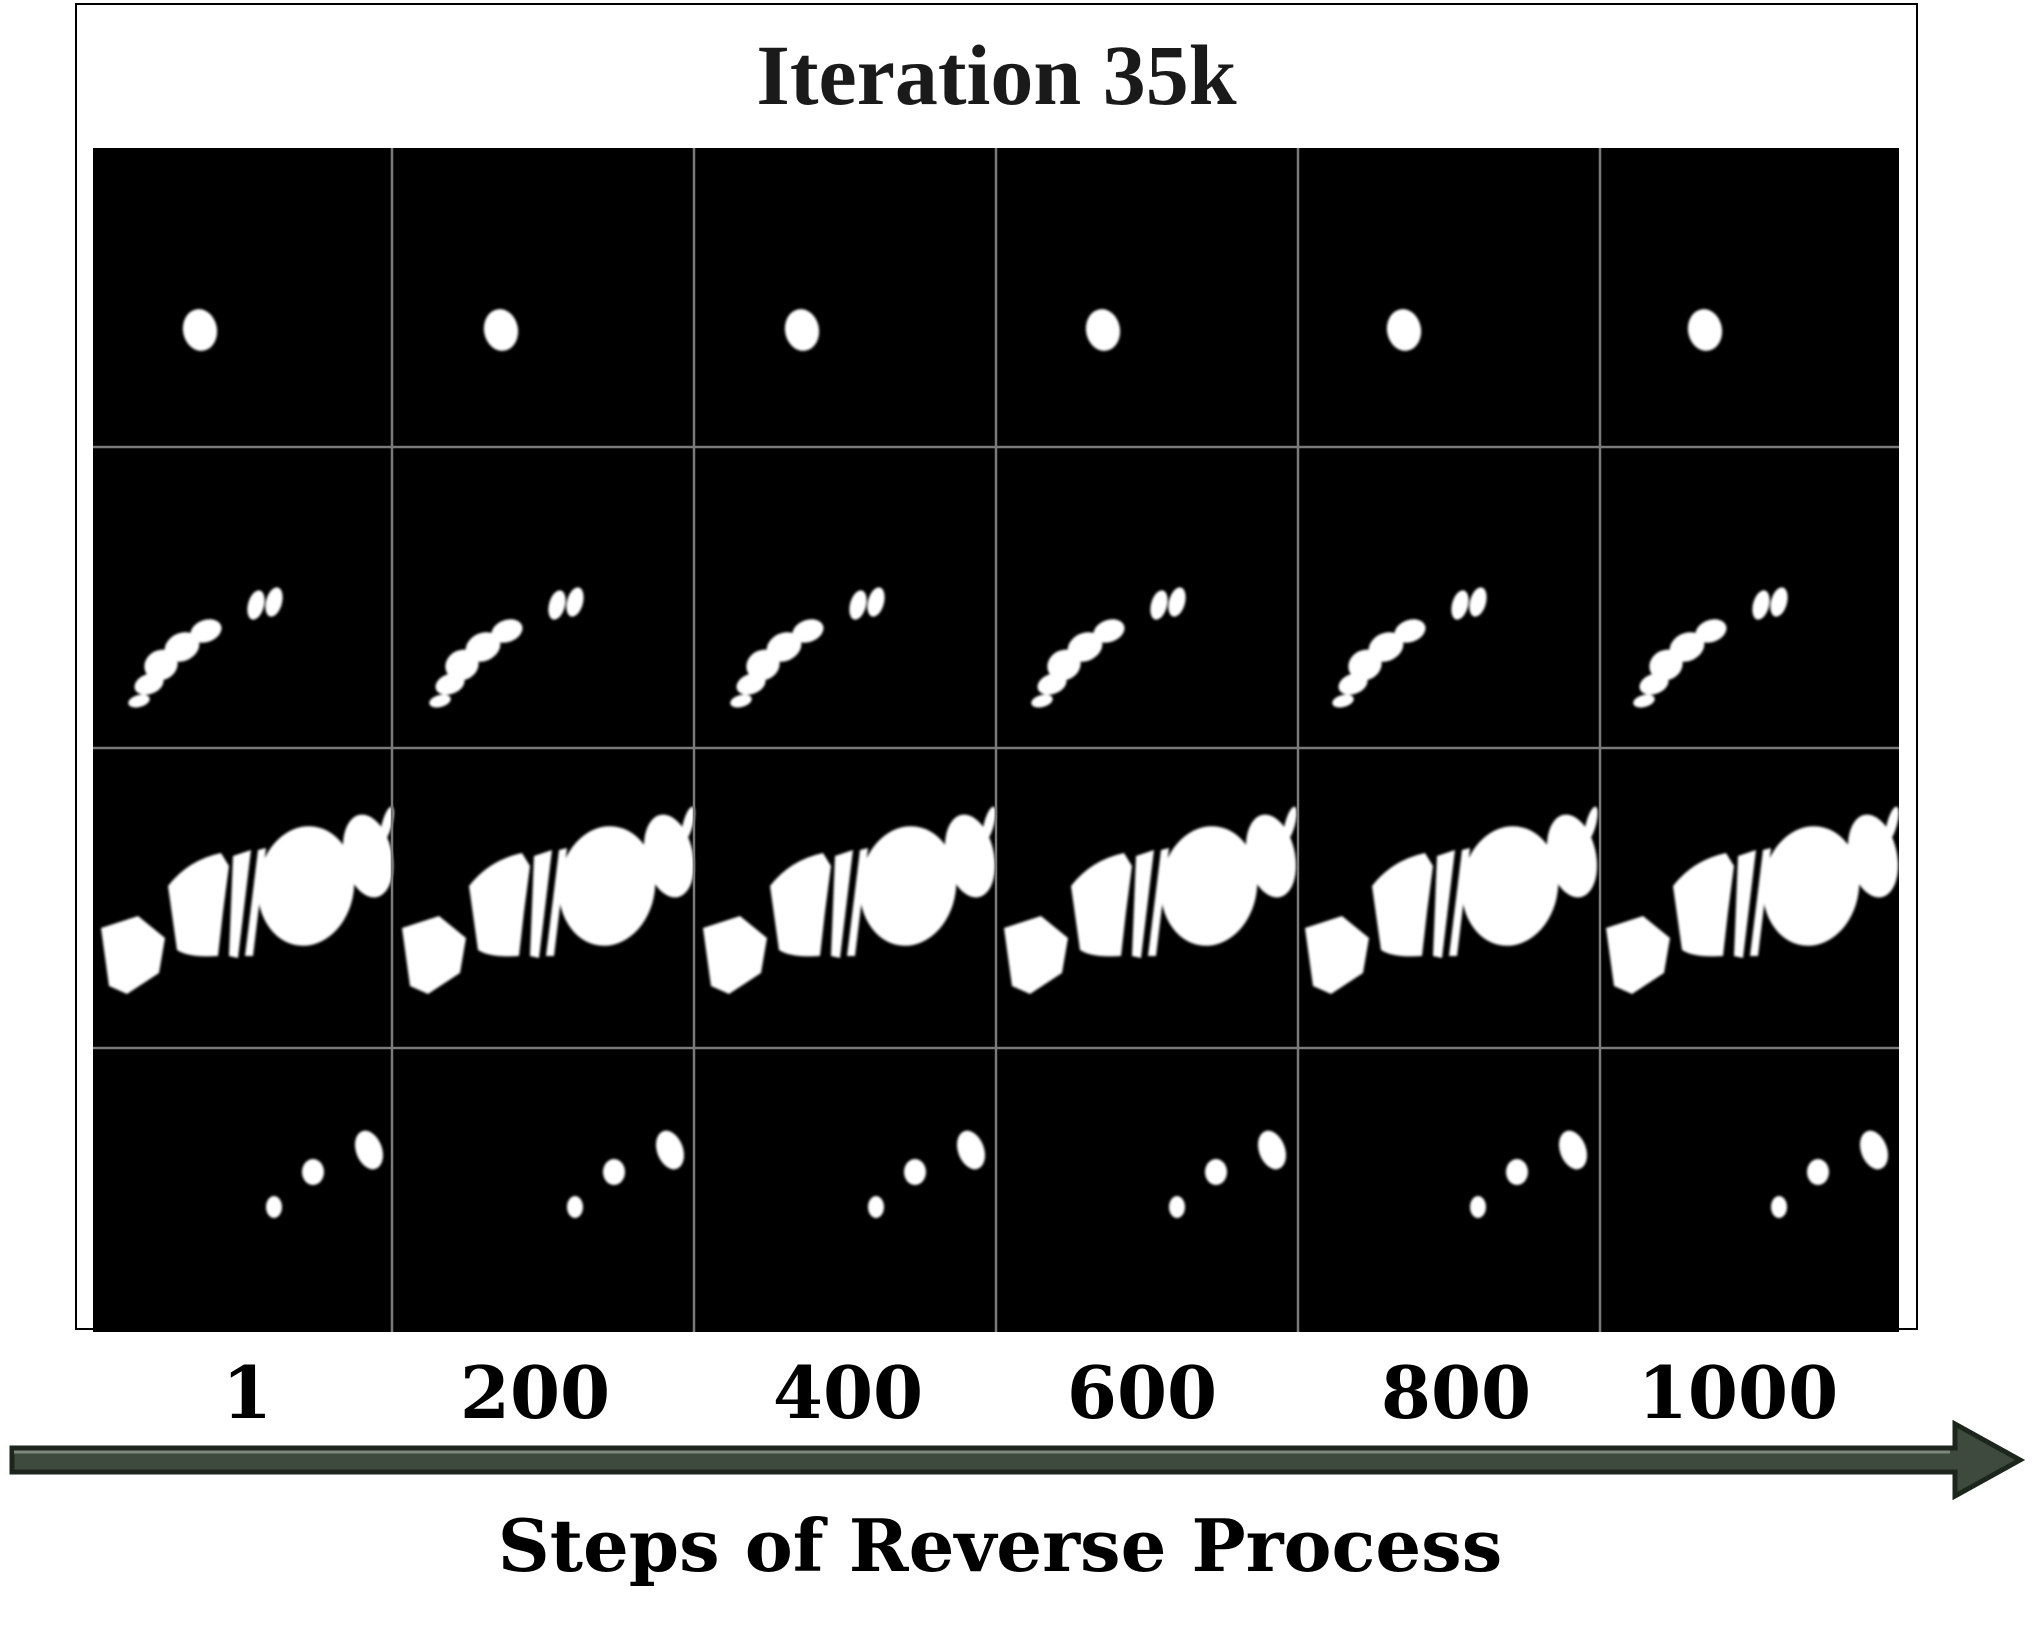  Describe the element at coordinates (848, 1392) in the screenshot. I see `step-label-400: 400` at that location.